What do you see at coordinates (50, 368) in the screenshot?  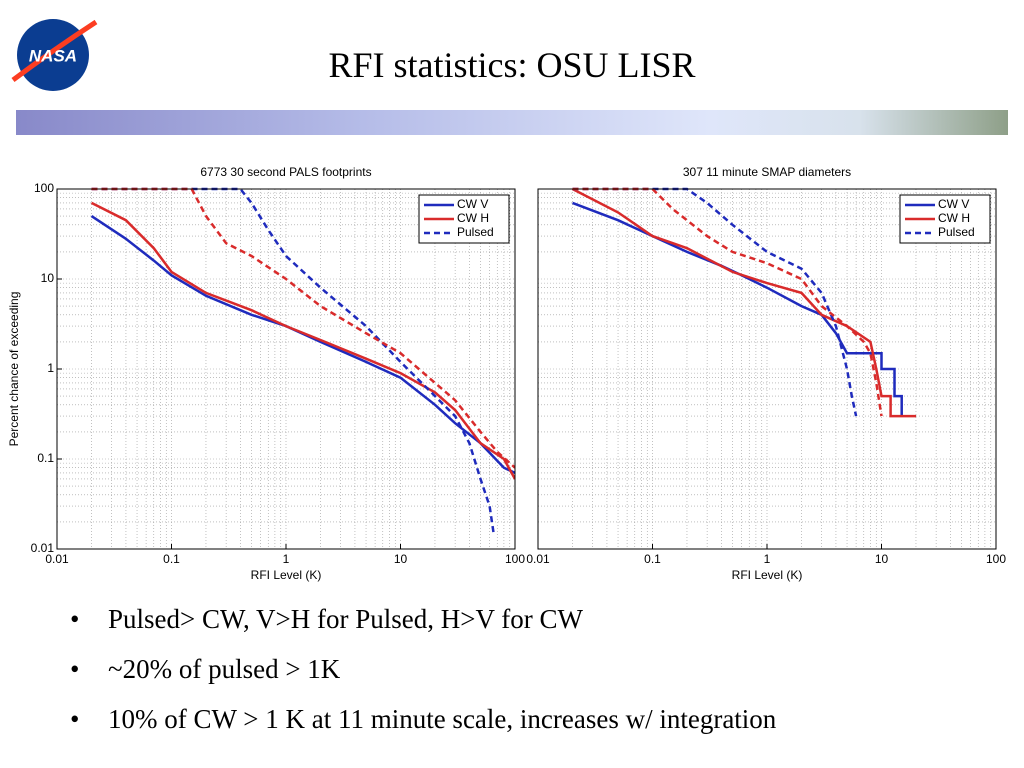 I see `y-tick-label: 1` at bounding box center [50, 368].